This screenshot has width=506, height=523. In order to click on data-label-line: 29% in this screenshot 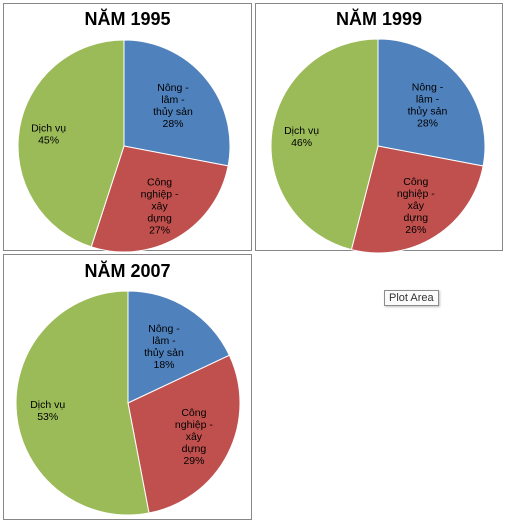, I will do `click(193, 461)`.